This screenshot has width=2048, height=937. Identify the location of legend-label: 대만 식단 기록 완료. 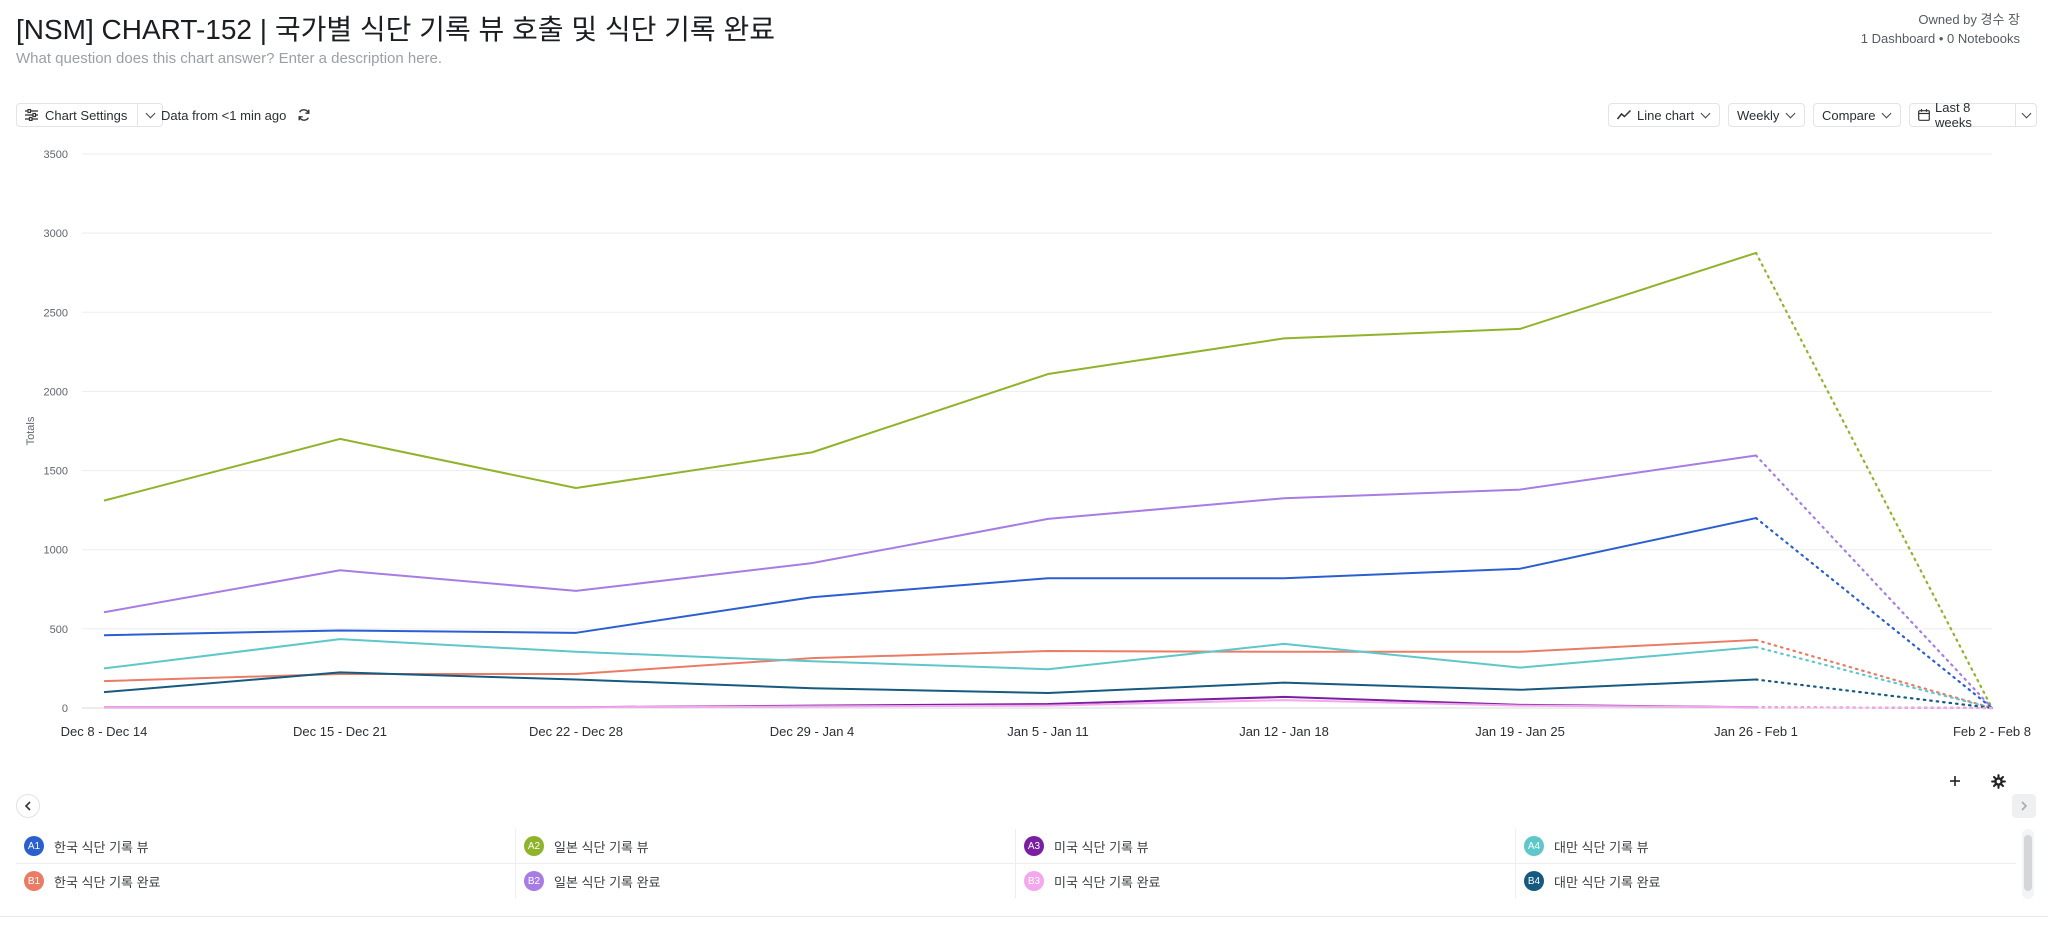
(1607, 882).